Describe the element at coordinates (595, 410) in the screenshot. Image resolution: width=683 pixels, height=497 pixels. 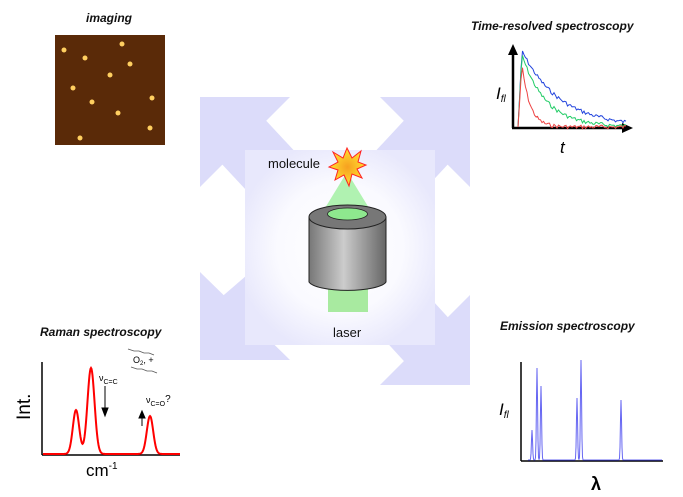
I see `emission-spectrum` at that location.